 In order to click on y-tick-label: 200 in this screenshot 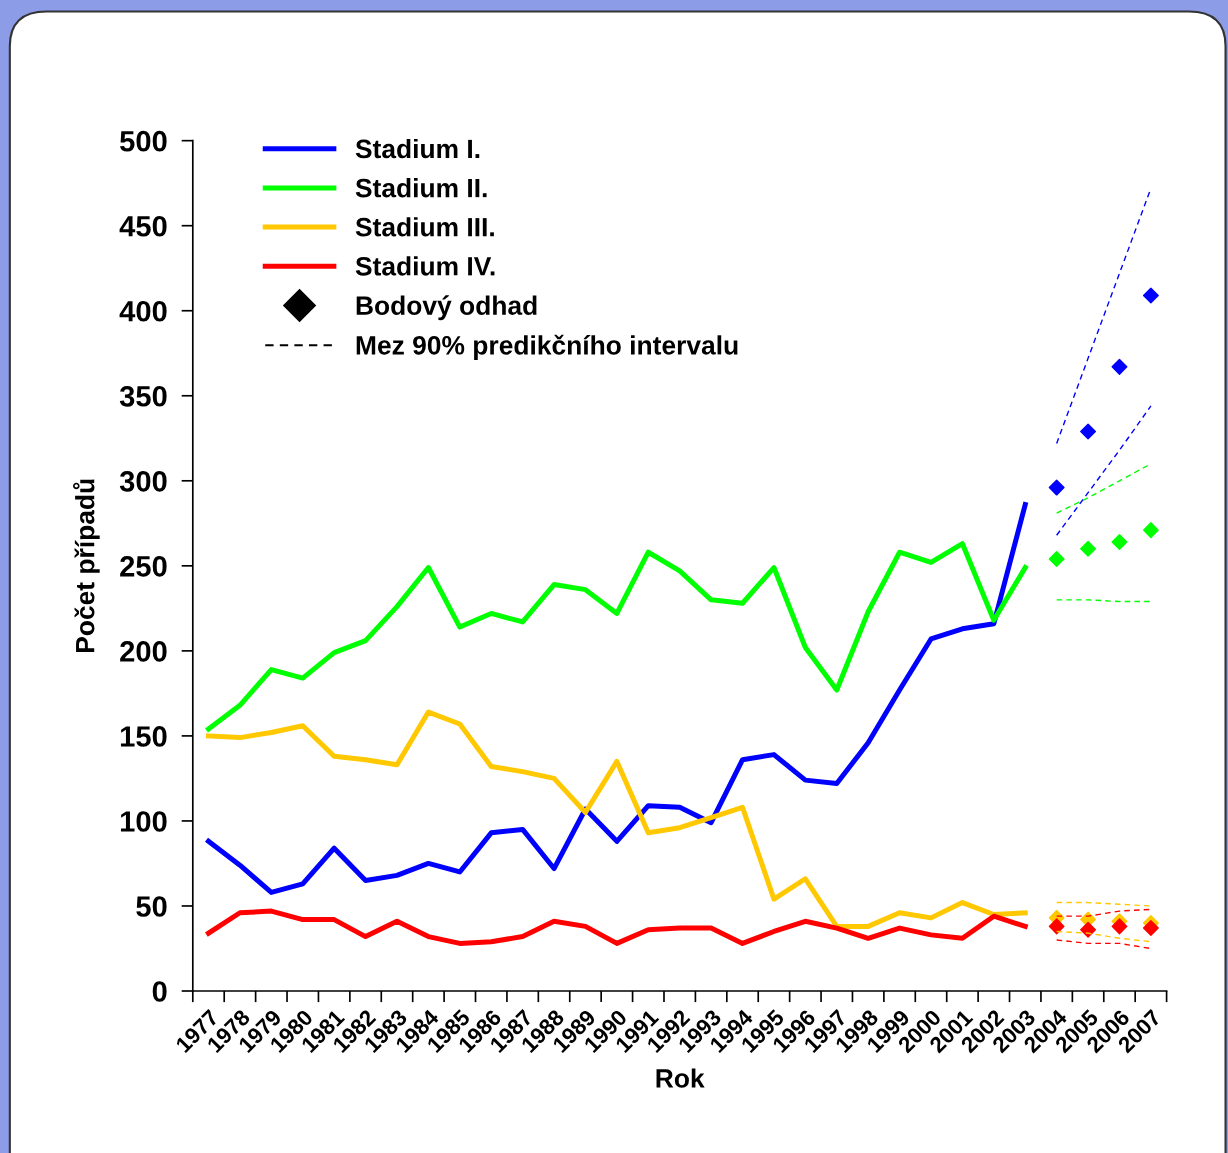, I will do `click(143, 651)`.